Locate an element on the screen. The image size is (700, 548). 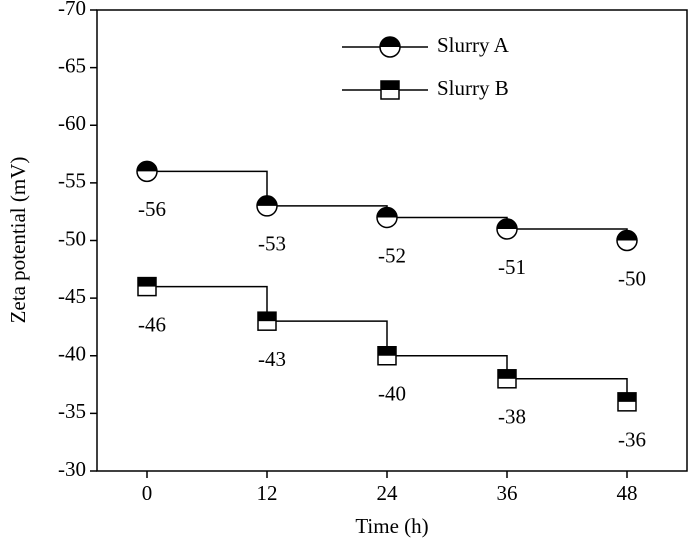
y-tick-label: -45 is located at coordinates (72, 296).